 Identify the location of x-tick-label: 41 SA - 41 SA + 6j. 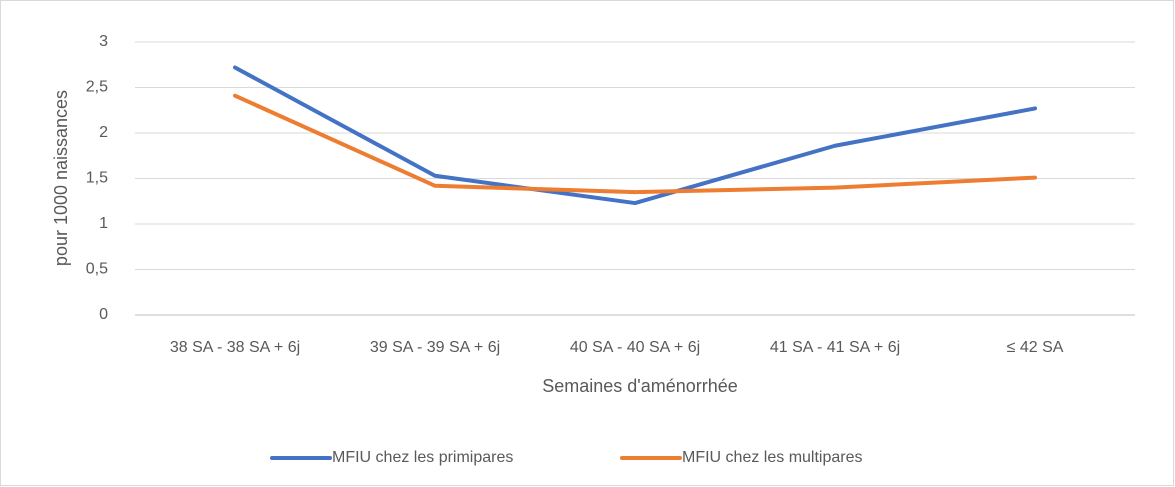
(835, 347).